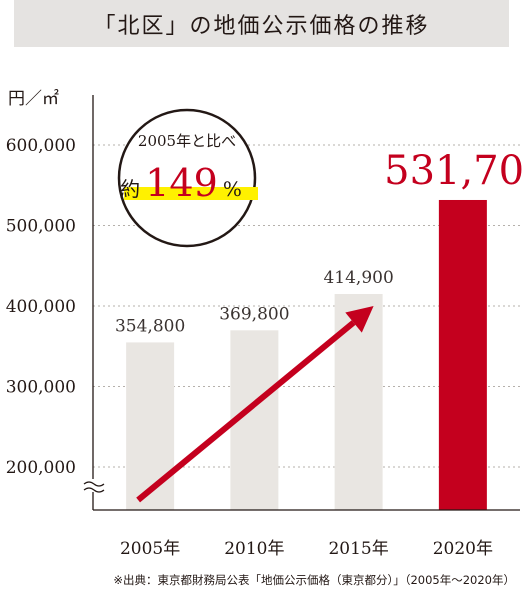  Describe the element at coordinates (41, 227) in the screenshot. I see `y-tick-label: 500,000` at that location.